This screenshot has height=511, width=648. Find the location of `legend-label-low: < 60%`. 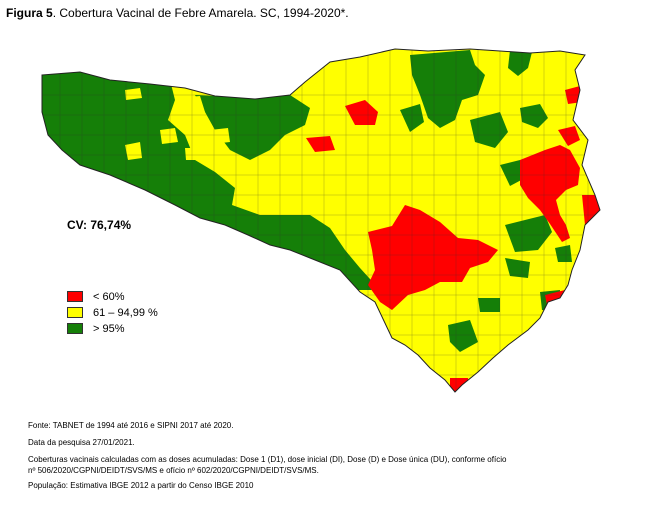

legend-label-low: < 60% is located at coordinates (109, 296).